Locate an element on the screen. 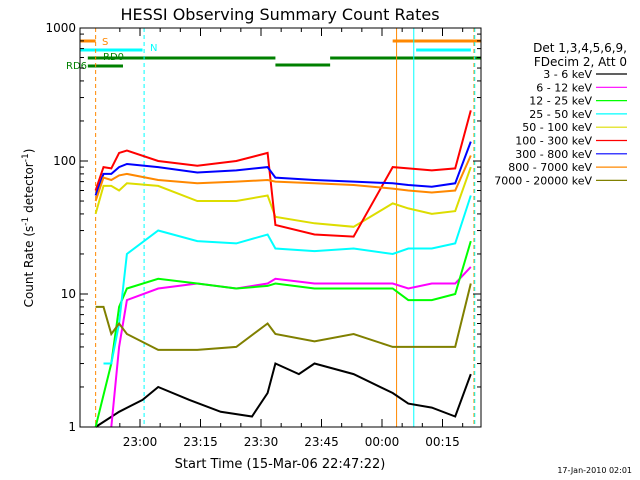 Image resolution: width=640 pixels, height=480 pixels. x-tick-label: 00:00 is located at coordinates (382, 442).